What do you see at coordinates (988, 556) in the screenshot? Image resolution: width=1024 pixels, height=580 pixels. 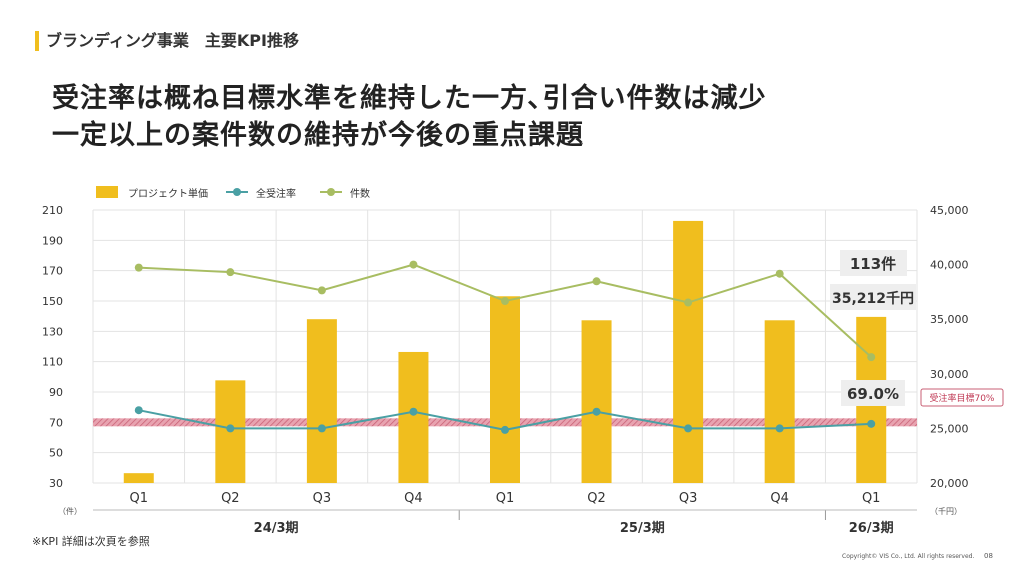 I see `page-number: 08` at bounding box center [988, 556].